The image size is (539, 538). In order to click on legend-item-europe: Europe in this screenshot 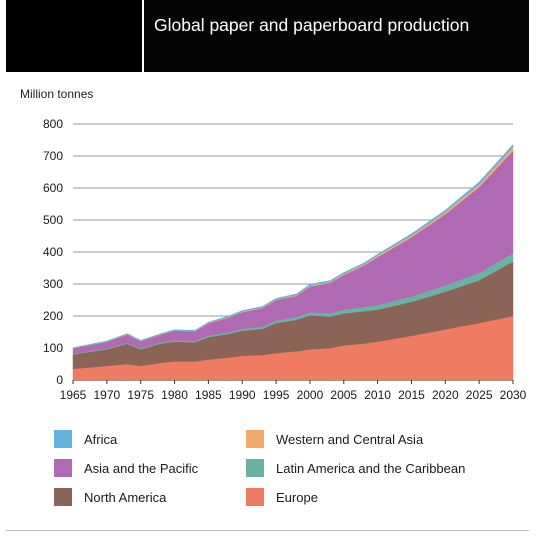, I will do `click(282, 497)`.